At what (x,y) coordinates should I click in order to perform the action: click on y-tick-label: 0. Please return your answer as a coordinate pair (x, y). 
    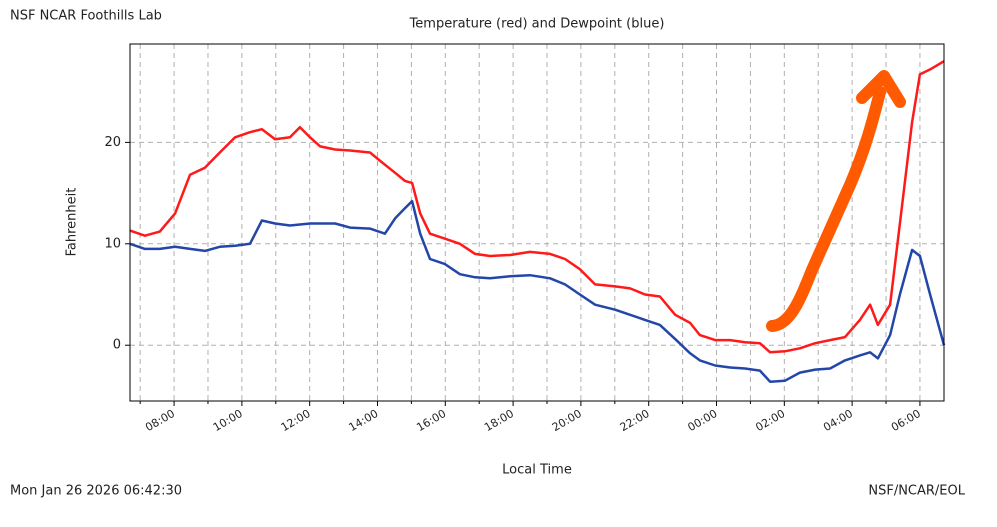
    Looking at the image, I should click on (117, 345).